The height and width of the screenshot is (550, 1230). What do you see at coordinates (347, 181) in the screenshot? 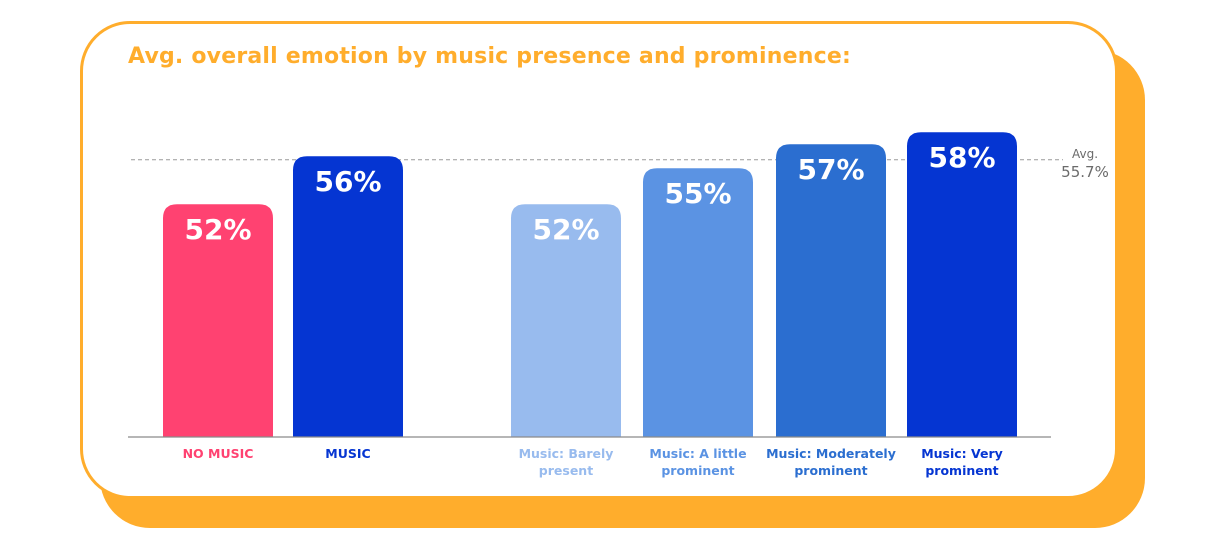
I see `bar-value-label: 56%` at bounding box center [347, 181].